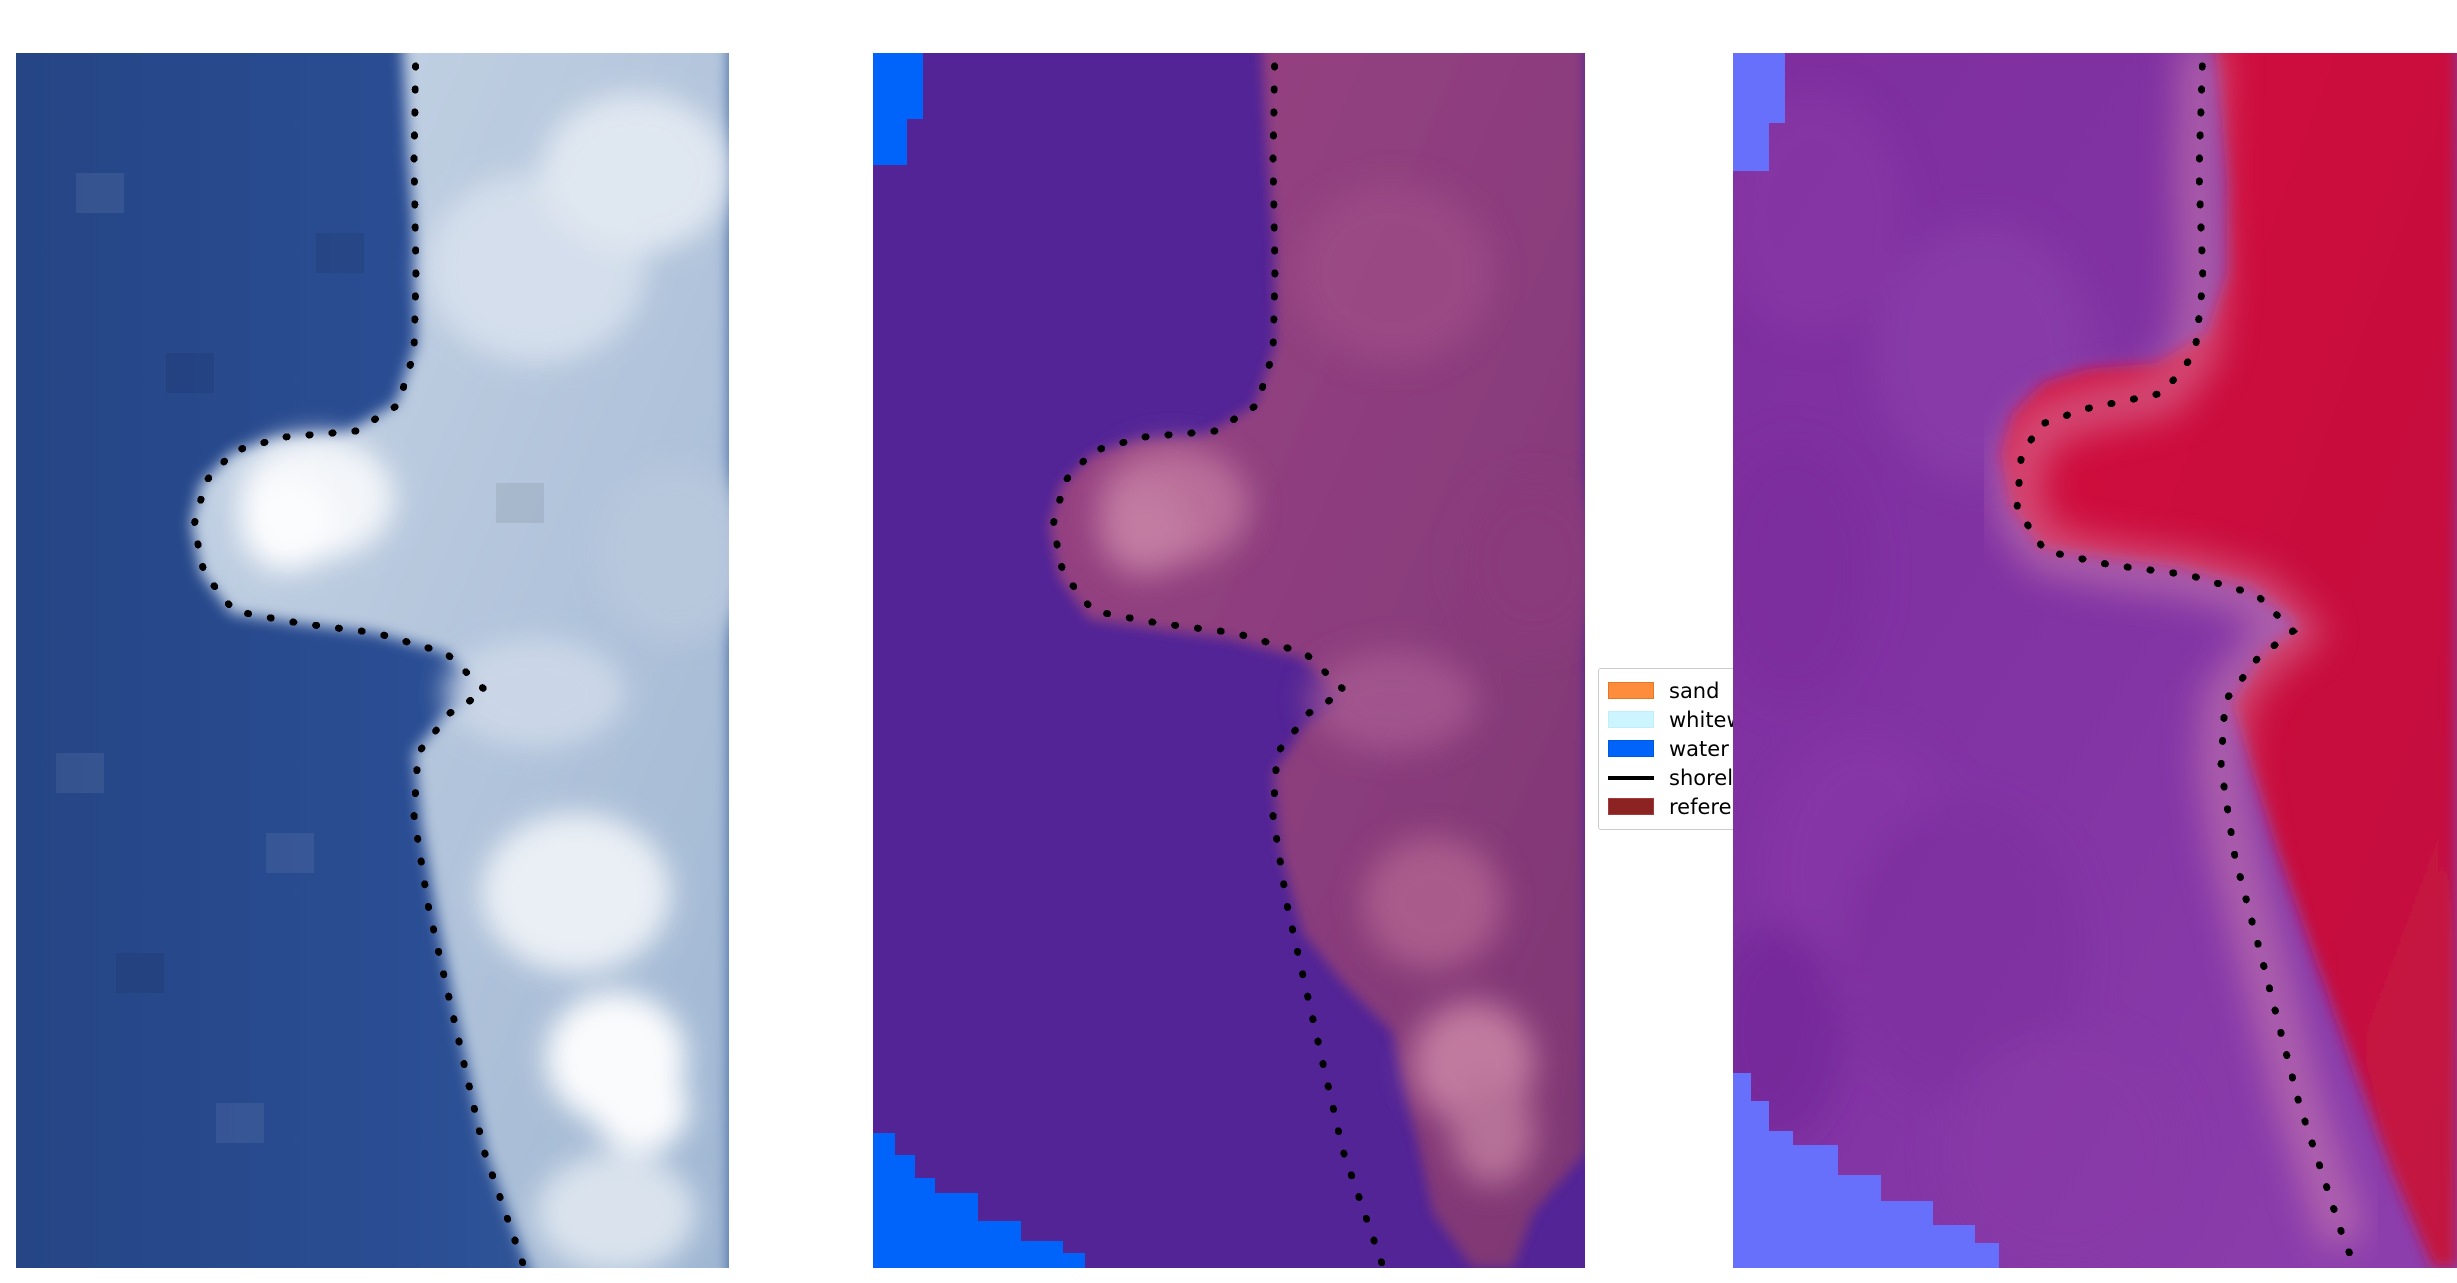  I want to click on shoreline-line-swatch, so click(1631, 777).